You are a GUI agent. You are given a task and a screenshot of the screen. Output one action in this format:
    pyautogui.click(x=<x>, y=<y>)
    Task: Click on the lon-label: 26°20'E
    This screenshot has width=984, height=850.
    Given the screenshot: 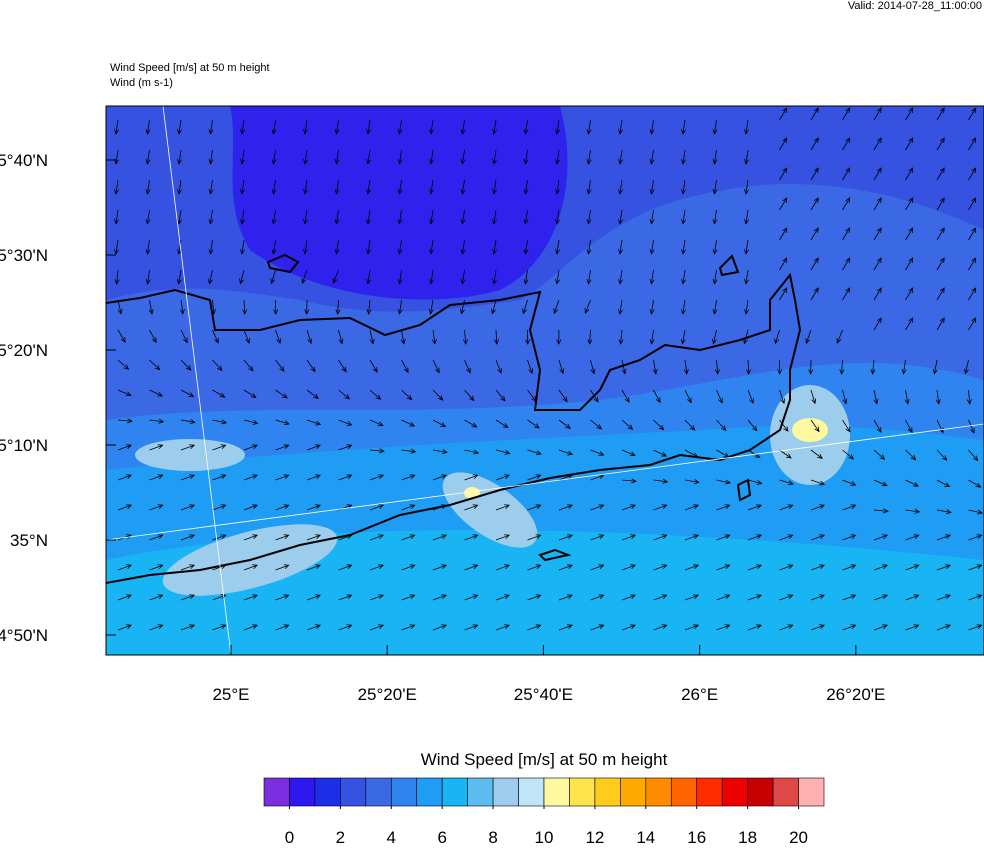 What is the action you would take?
    pyautogui.click(x=855, y=694)
    